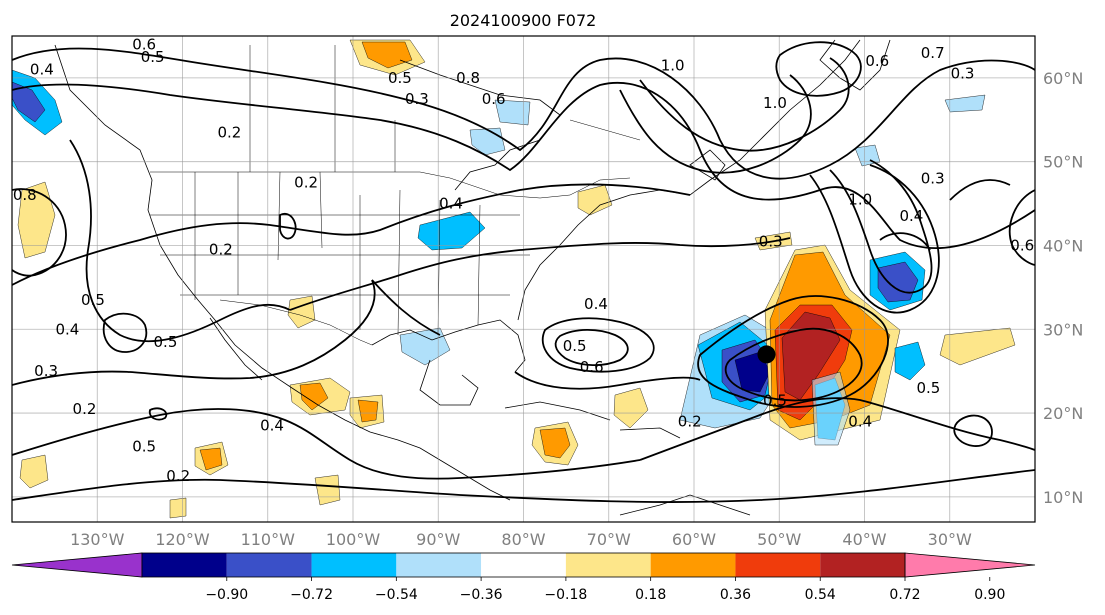  What do you see at coordinates (779, 539) in the screenshot?
I see `lon-tick-label: 50°W` at bounding box center [779, 539].